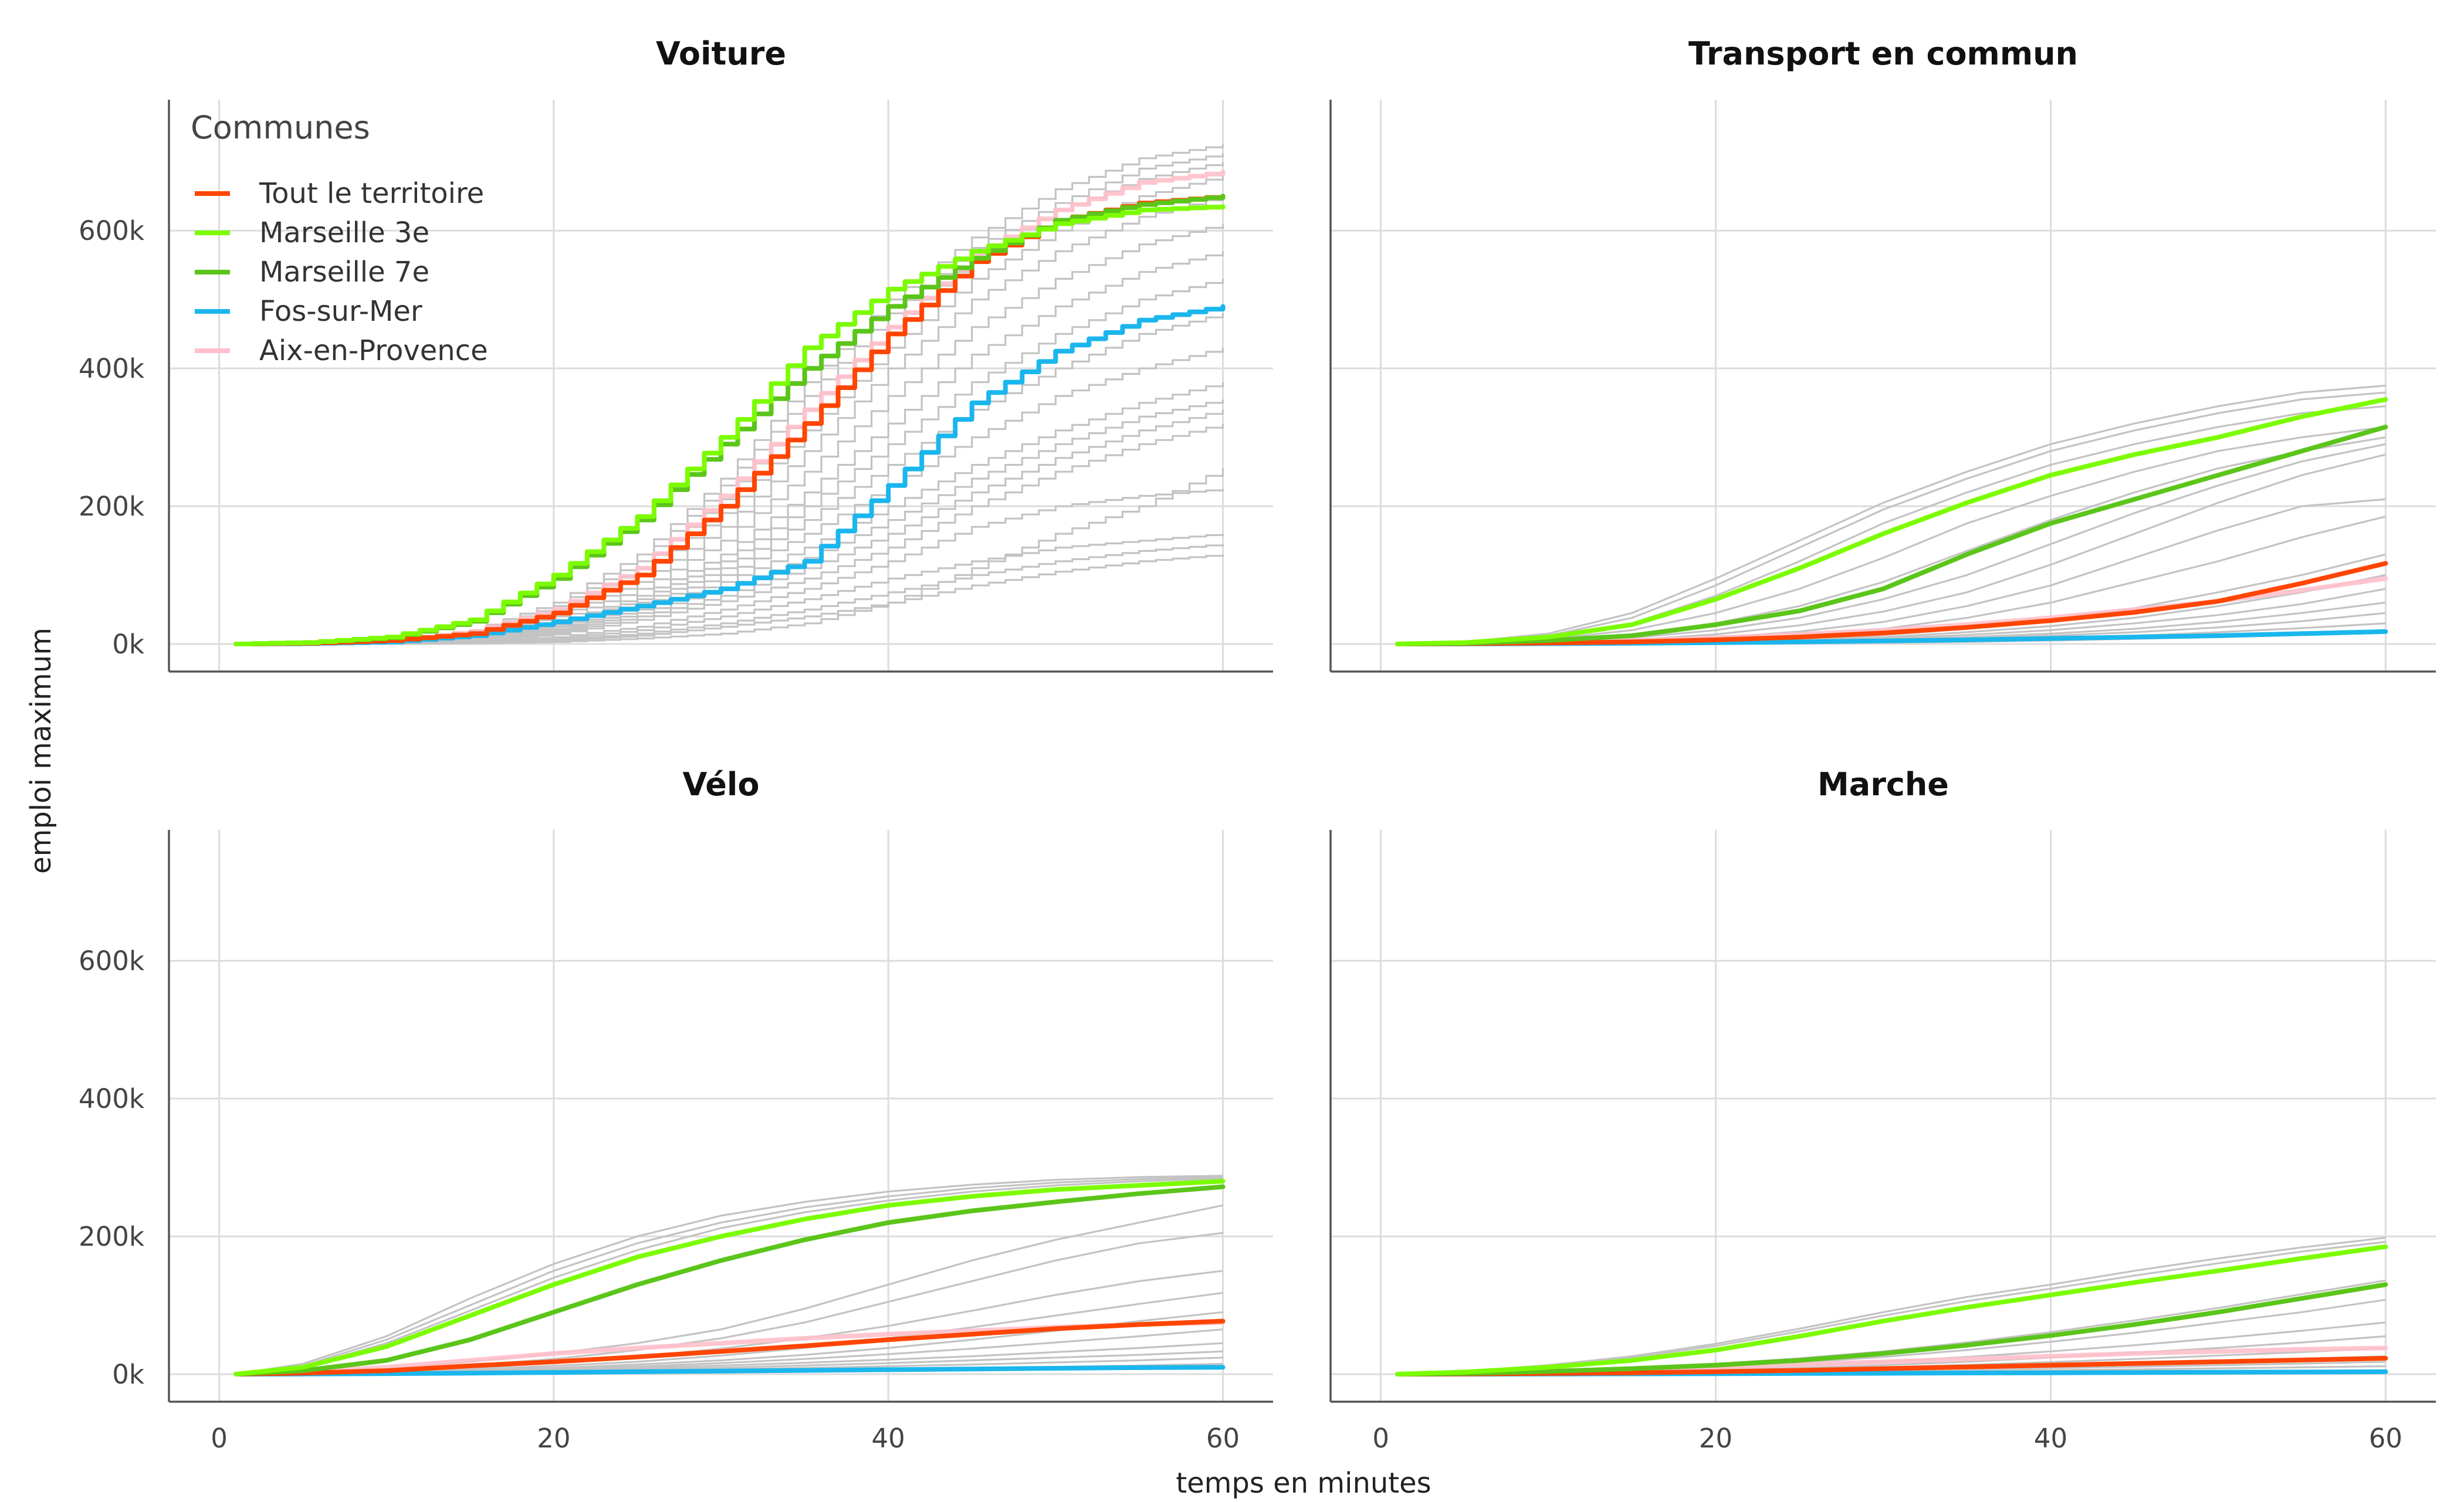 The image size is (2464, 1502). I want to click on background-communes, so click(1892, 514).